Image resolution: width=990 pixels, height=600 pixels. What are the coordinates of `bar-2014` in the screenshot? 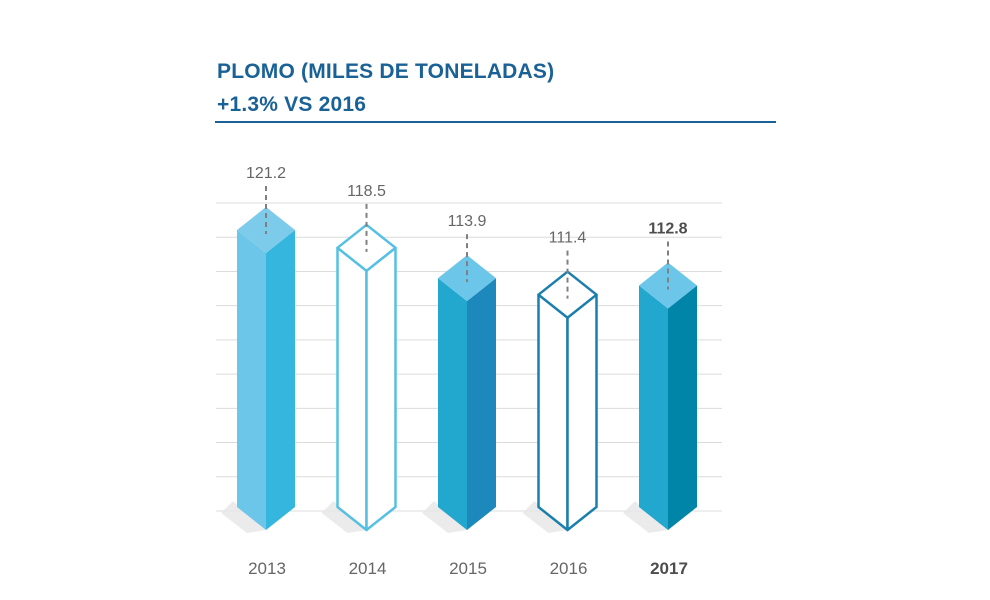 It's located at (366, 377).